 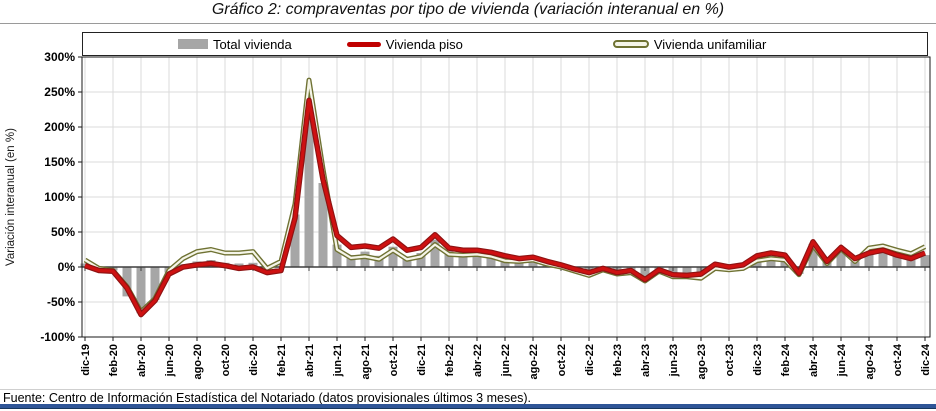 I want to click on bar-swatch-icon, so click(x=193, y=44).